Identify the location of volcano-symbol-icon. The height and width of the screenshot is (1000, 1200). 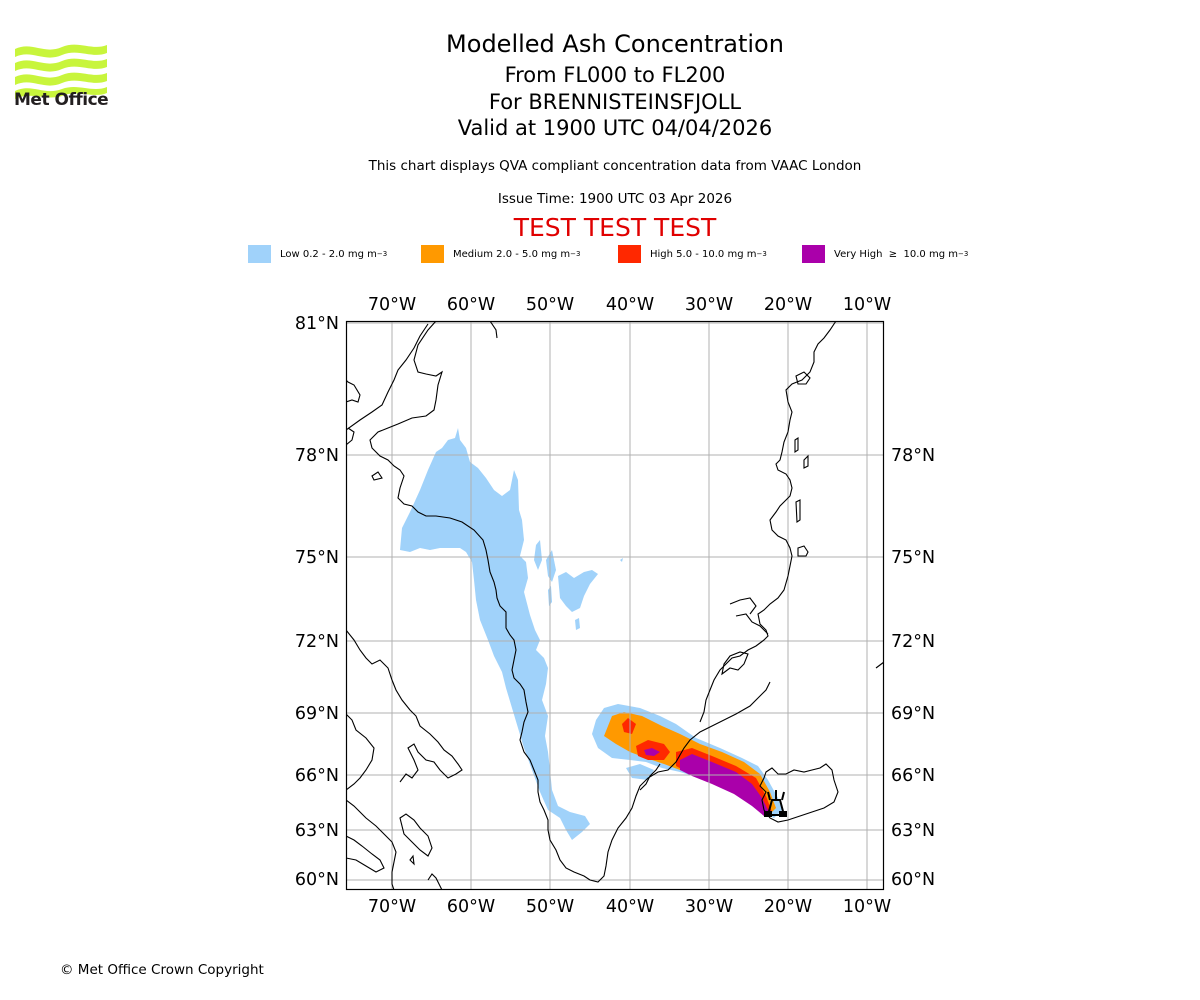
(775, 803).